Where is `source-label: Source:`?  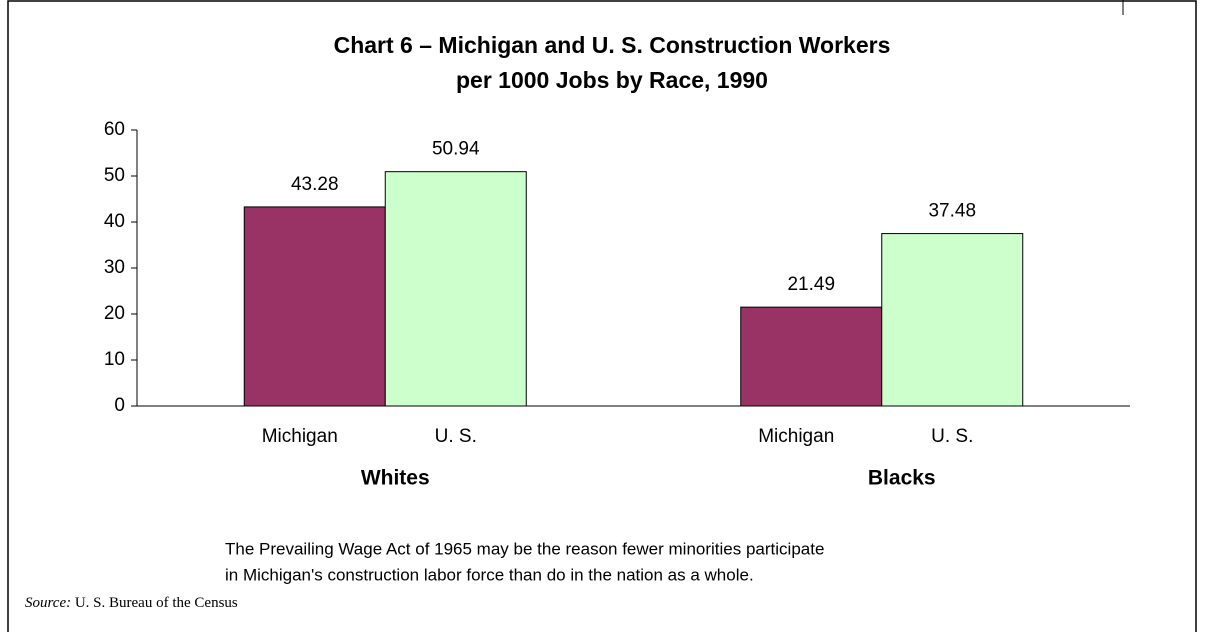 source-label: Source: is located at coordinates (48, 603).